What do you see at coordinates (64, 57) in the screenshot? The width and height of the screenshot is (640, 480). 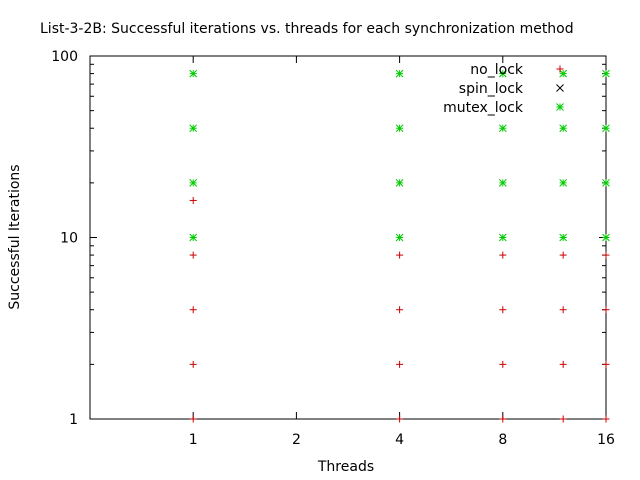 I see `y-tick-label: 100` at bounding box center [64, 57].